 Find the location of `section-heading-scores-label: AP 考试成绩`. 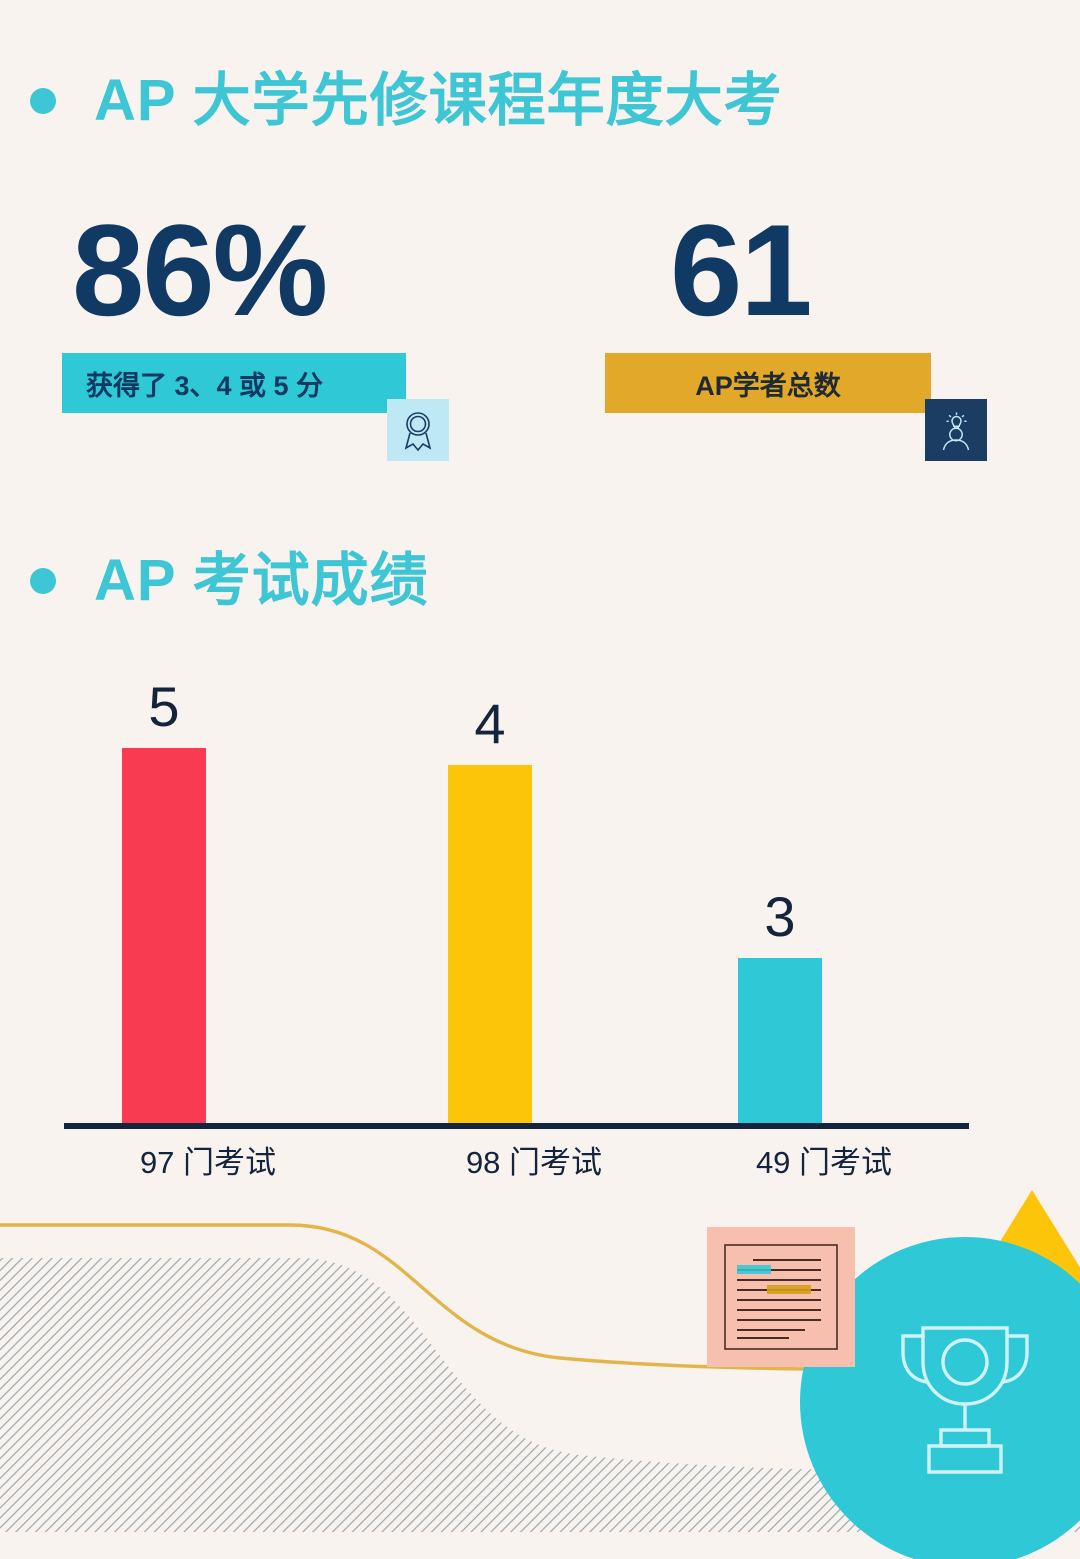

section-heading-scores-label: AP 考试成绩 is located at coordinates (261, 580).